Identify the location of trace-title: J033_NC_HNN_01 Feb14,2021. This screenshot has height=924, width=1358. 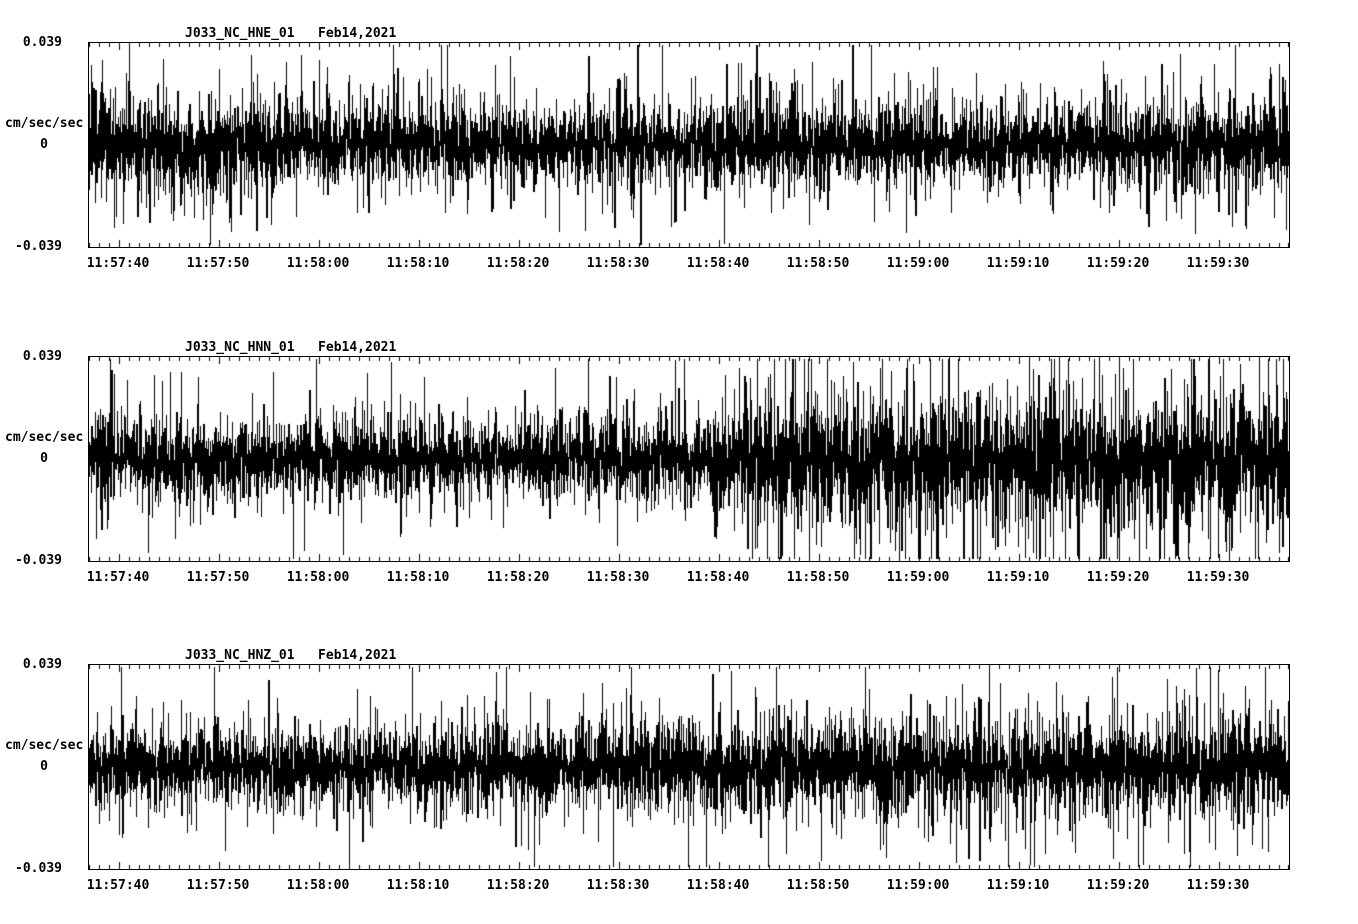
(291, 347).